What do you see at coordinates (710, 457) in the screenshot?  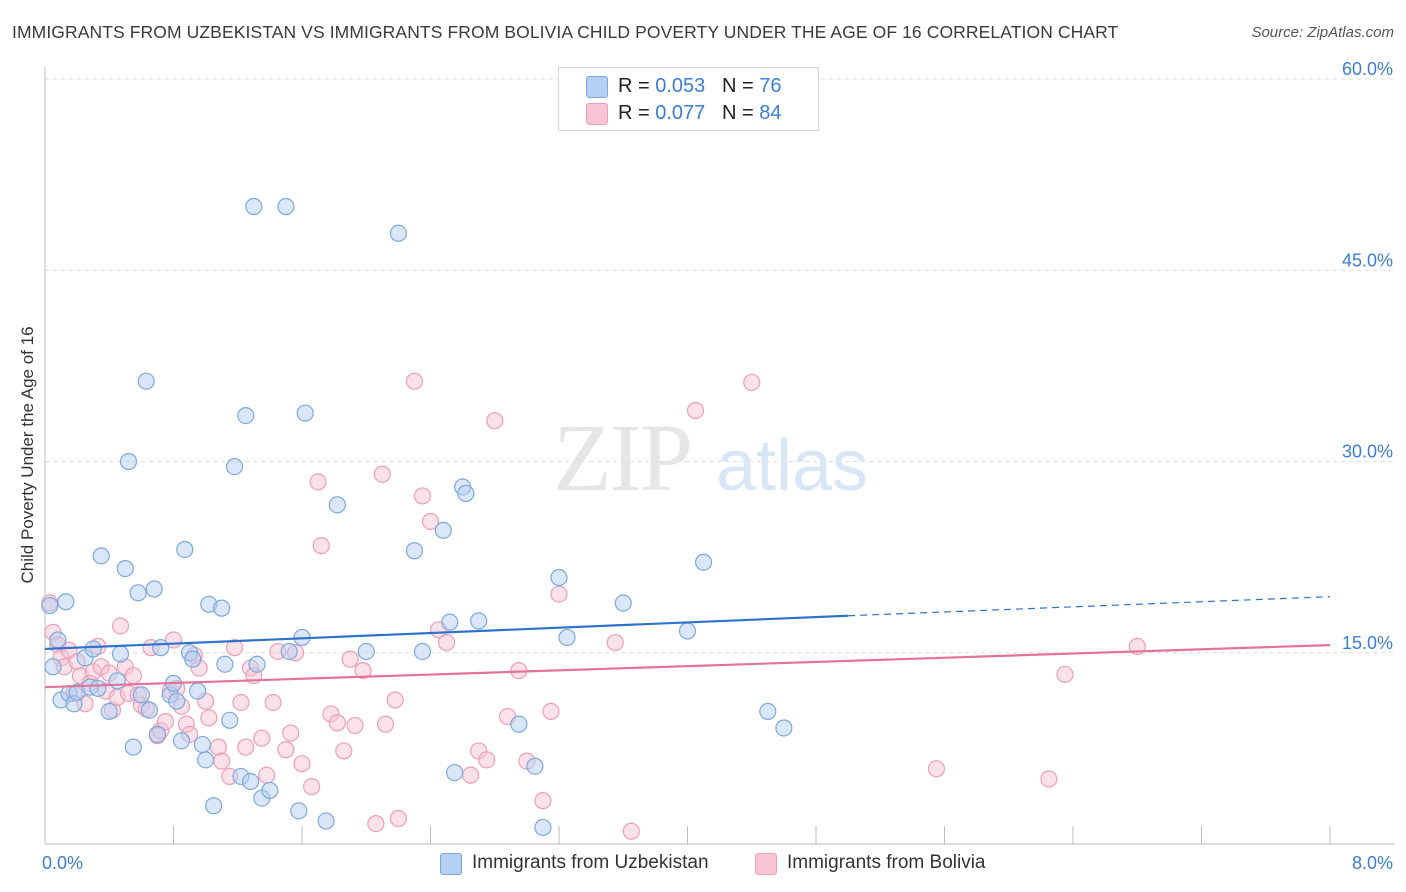 I see `watermark: ZIP atlas` at bounding box center [710, 457].